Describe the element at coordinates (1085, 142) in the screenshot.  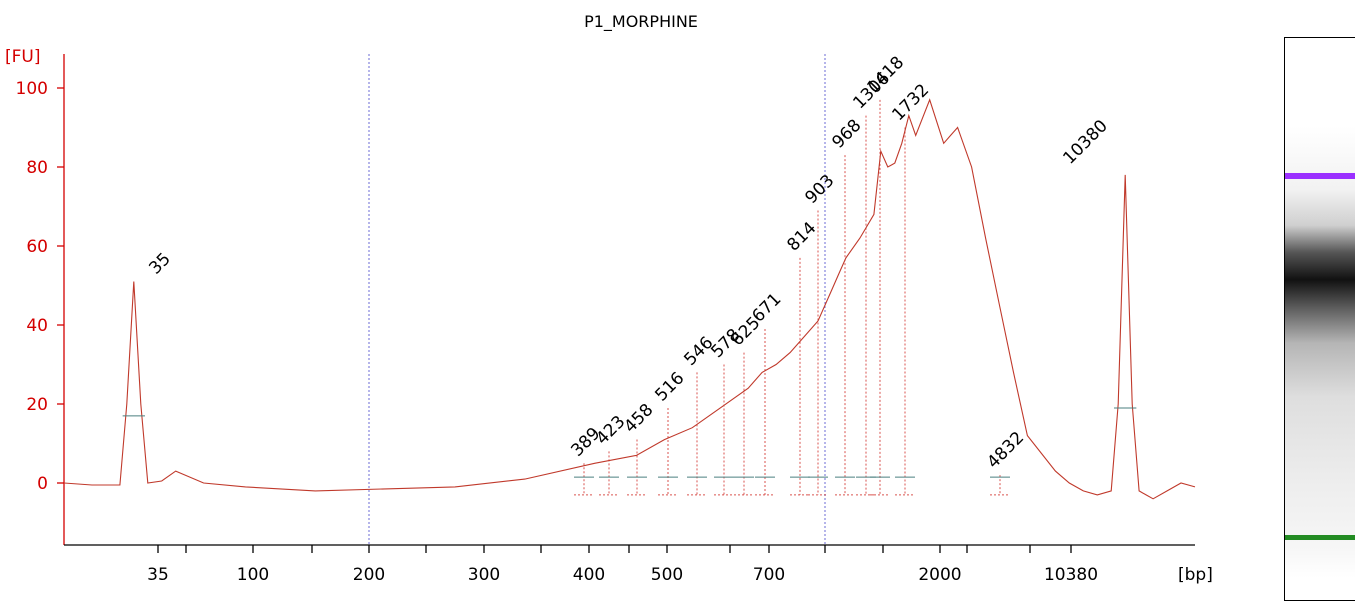
I see `upper-marker-label: 10380` at that location.